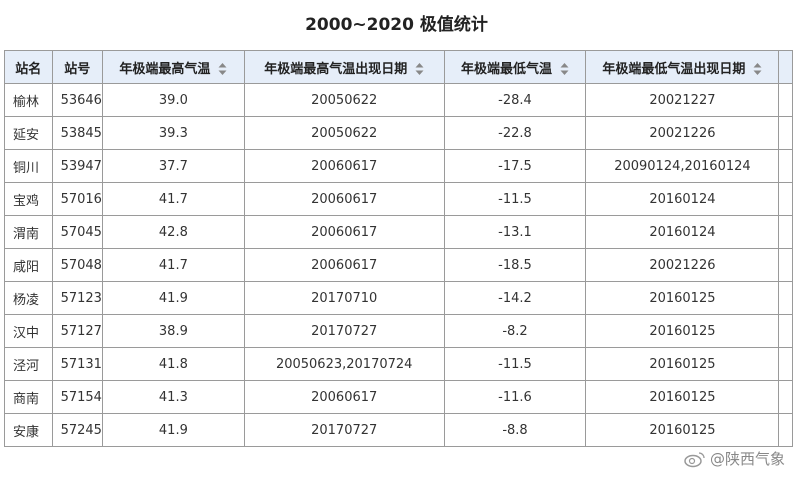  What do you see at coordinates (674, 69) in the screenshot?
I see `header-text: 年极端最低气温出现日期` at bounding box center [674, 69].